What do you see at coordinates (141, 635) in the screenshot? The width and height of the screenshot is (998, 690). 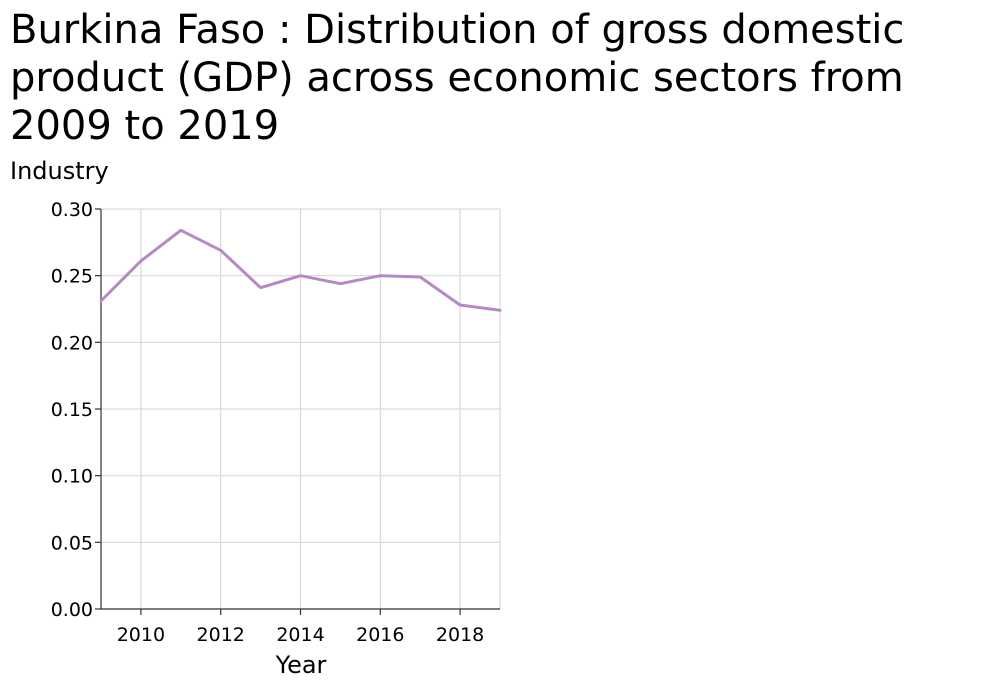 I see `x-tick-label: 2010` at bounding box center [141, 635].